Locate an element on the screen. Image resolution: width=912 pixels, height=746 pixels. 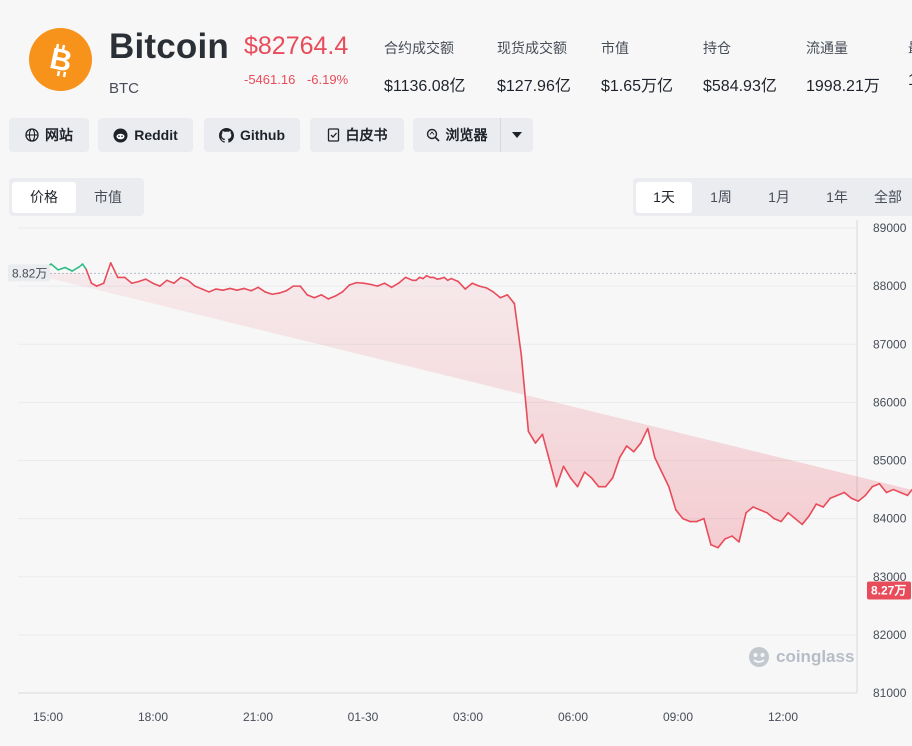
github-link-button: Github is located at coordinates (252, 135).